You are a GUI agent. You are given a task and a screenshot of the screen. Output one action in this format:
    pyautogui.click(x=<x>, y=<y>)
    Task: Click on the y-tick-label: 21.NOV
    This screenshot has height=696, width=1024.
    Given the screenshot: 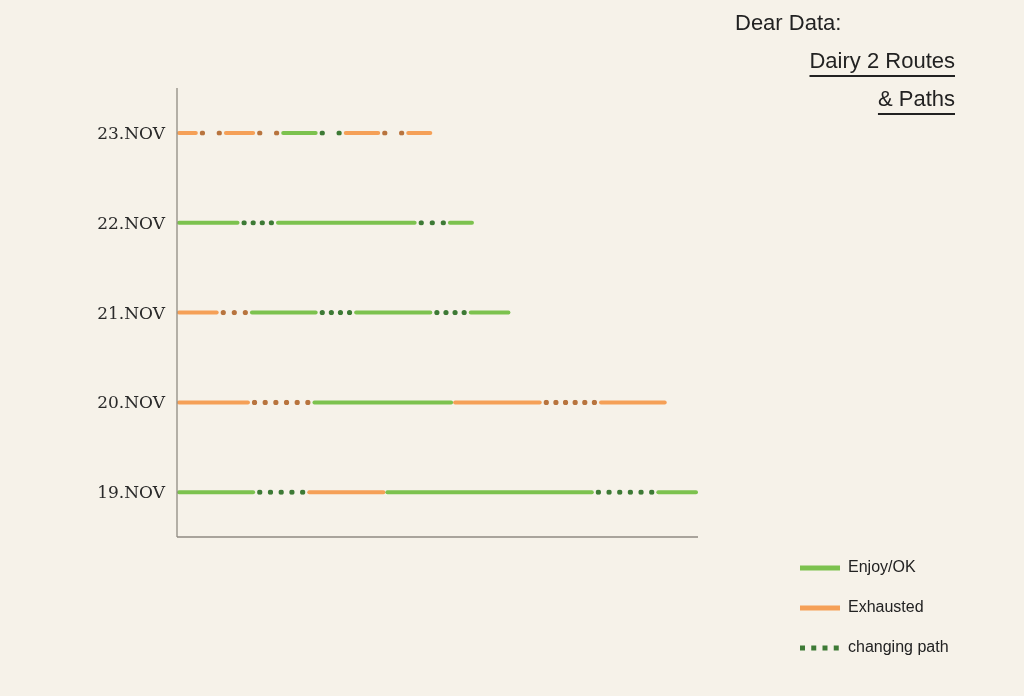 What is the action you would take?
    pyautogui.click(x=131, y=312)
    